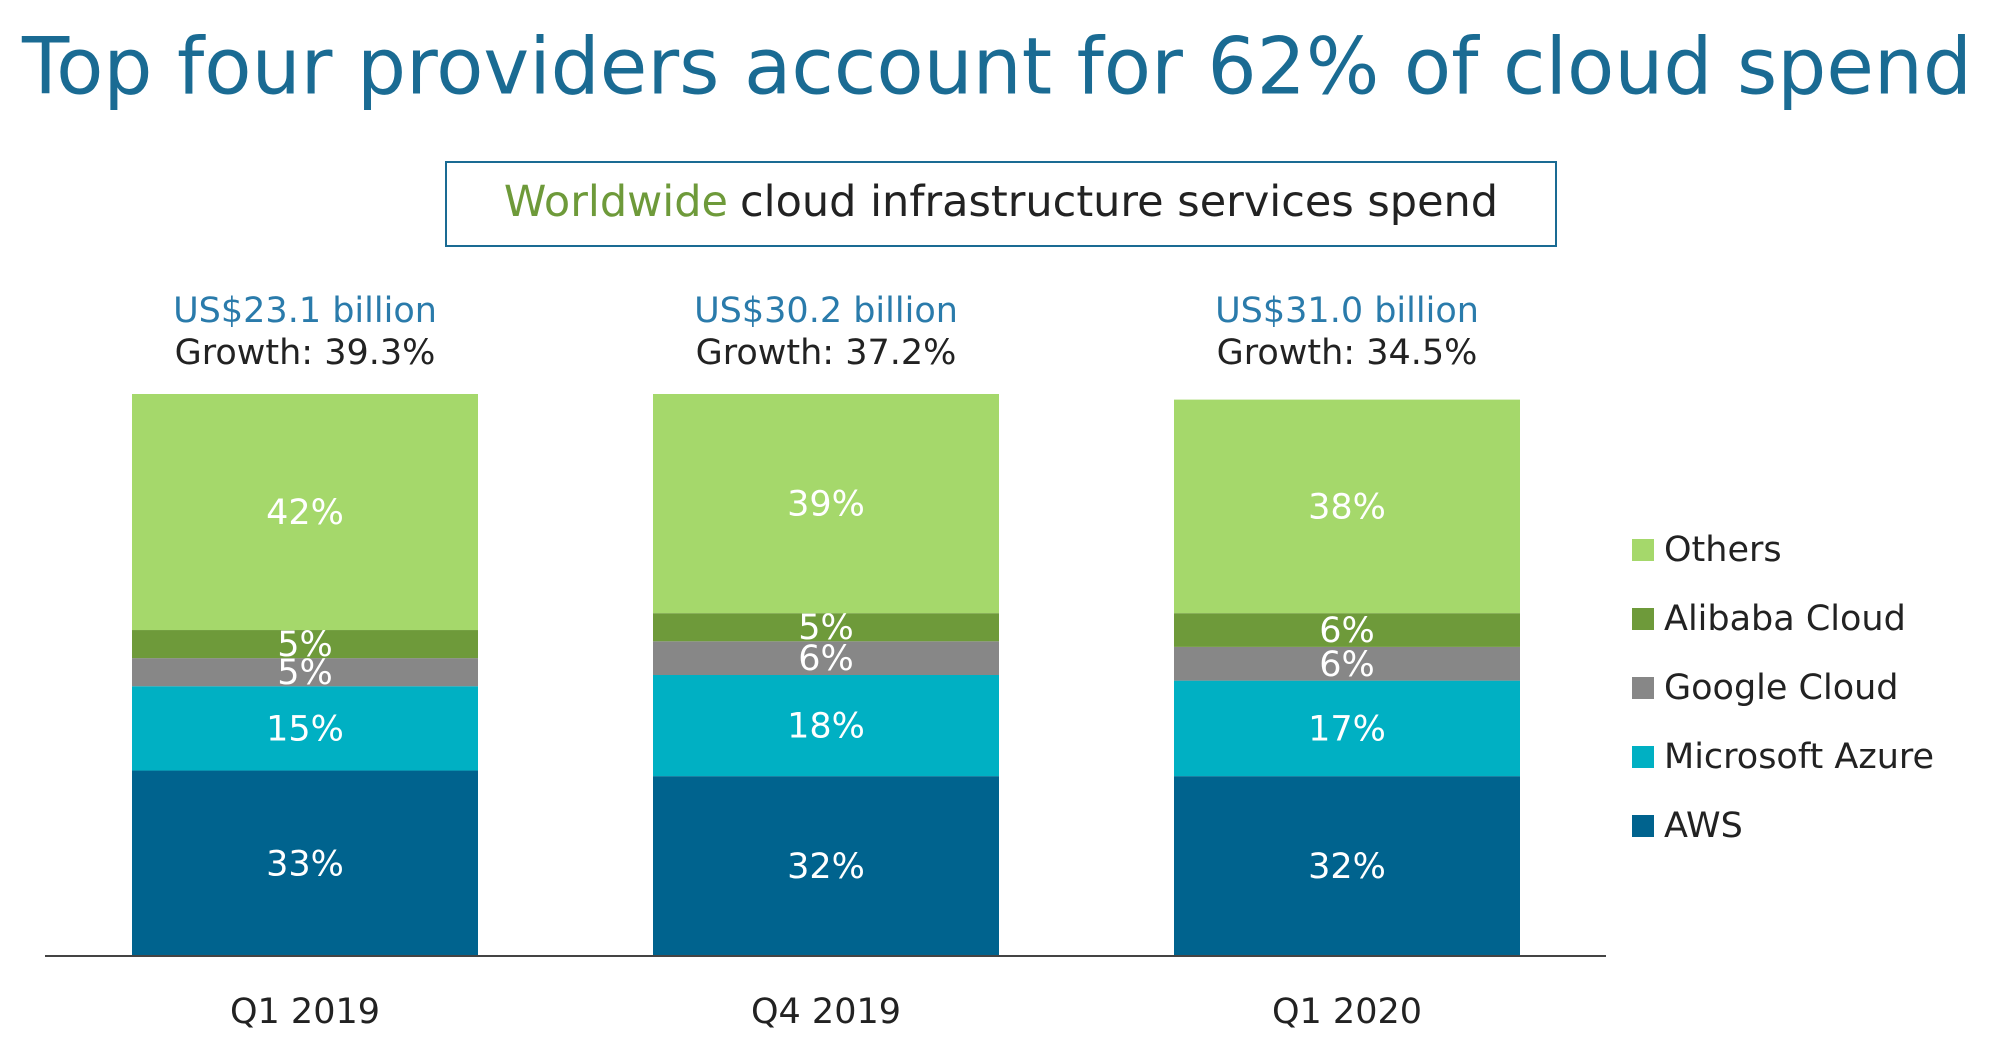 The width and height of the screenshot is (2000, 1039). I want to click on growth-label: Growth: 39.3%, so click(305, 353).